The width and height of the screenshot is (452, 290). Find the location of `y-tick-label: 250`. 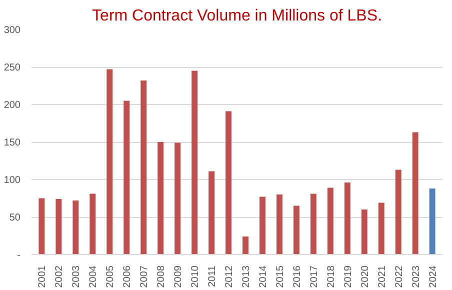

y-tick-label: 250 is located at coordinates (12, 68).